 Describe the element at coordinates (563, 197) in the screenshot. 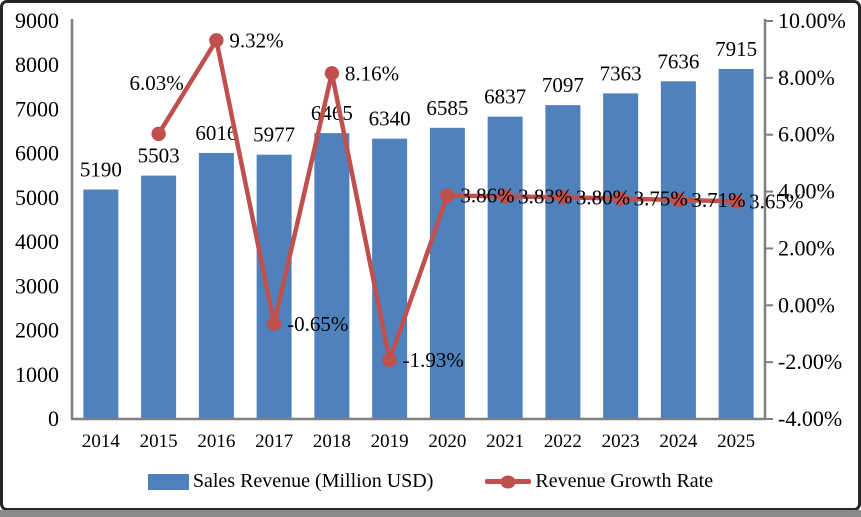

I see `growth-point-2022` at that location.